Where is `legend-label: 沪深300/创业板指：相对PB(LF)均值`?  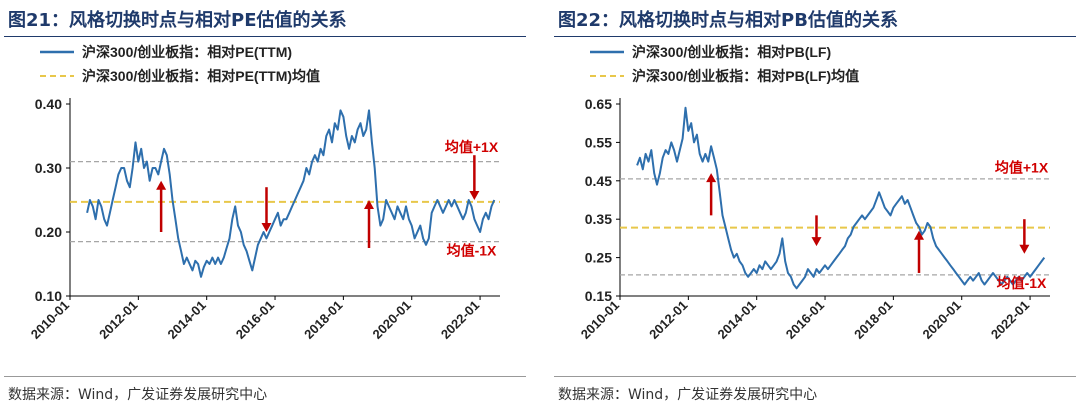
legend-label: 沪深300/创业板指：相对PB(LF)均值 is located at coordinates (745, 76).